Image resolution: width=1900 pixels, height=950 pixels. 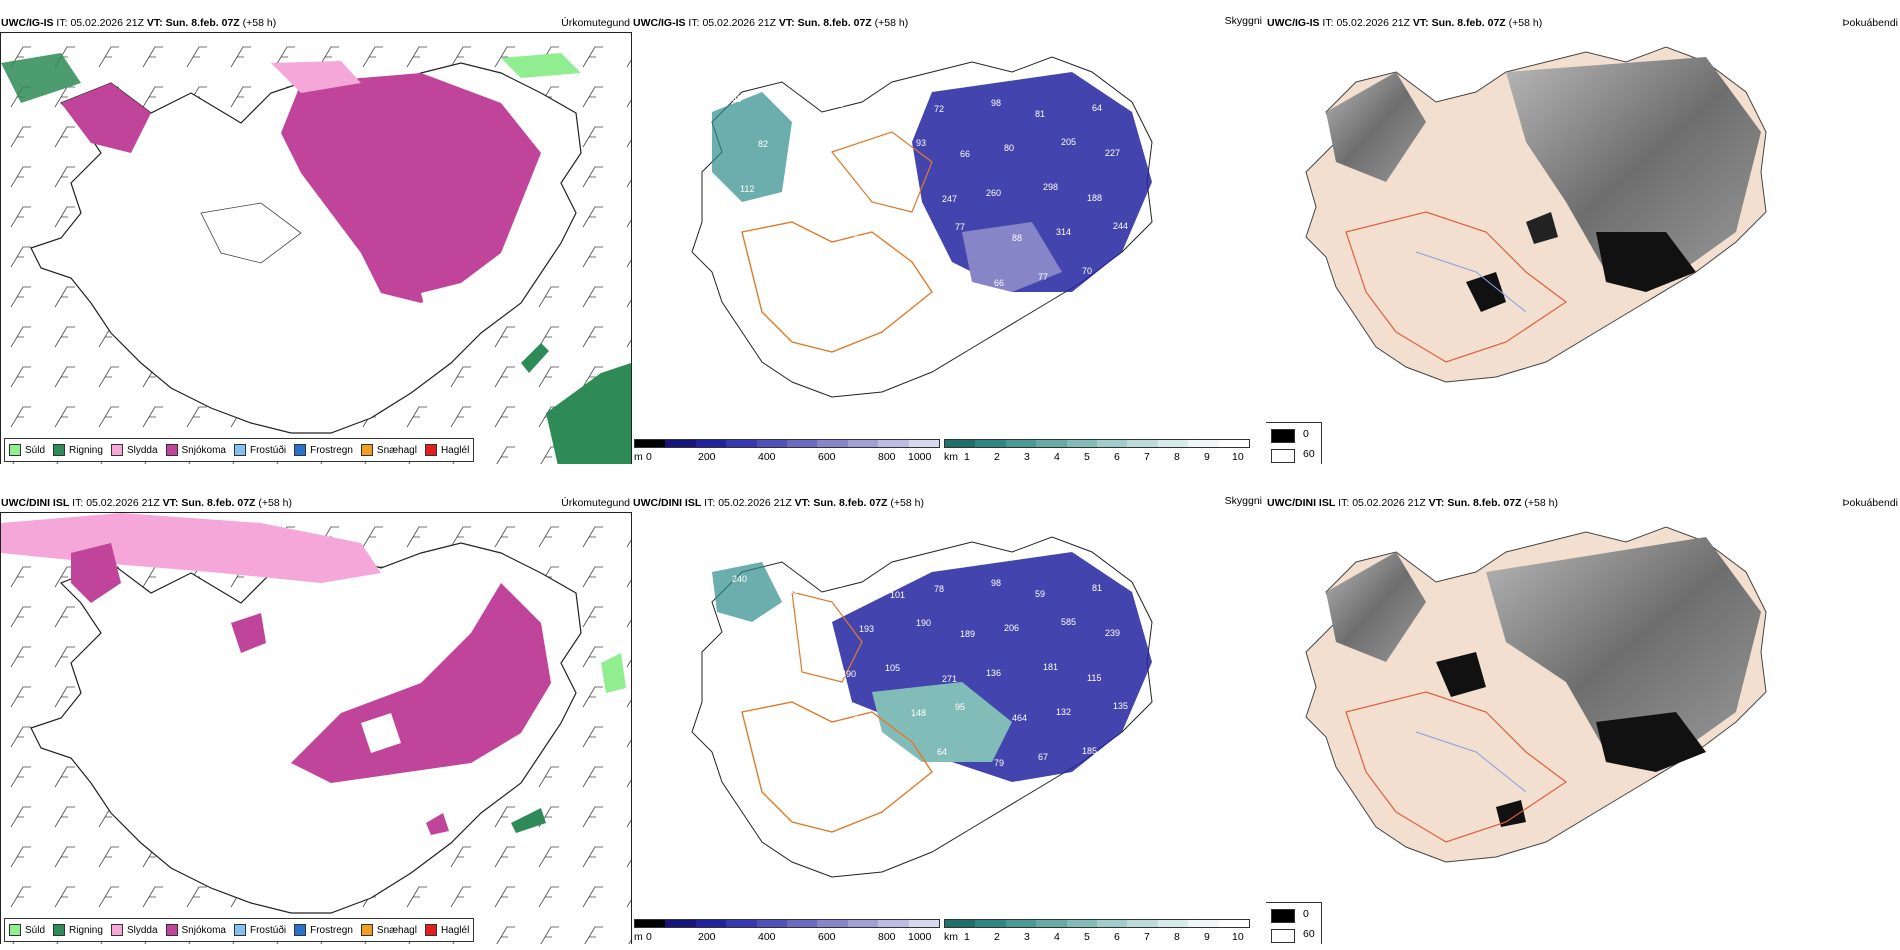 What do you see at coordinates (1309, 934) in the screenshot?
I see `fog-legend-label: 60` at bounding box center [1309, 934].